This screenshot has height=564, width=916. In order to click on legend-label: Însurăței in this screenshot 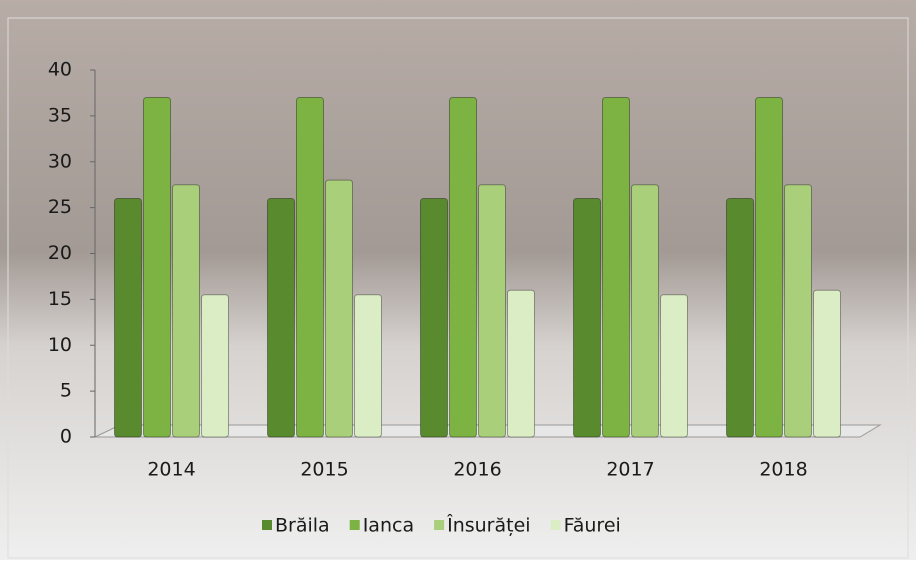, I will do `click(488, 525)`.